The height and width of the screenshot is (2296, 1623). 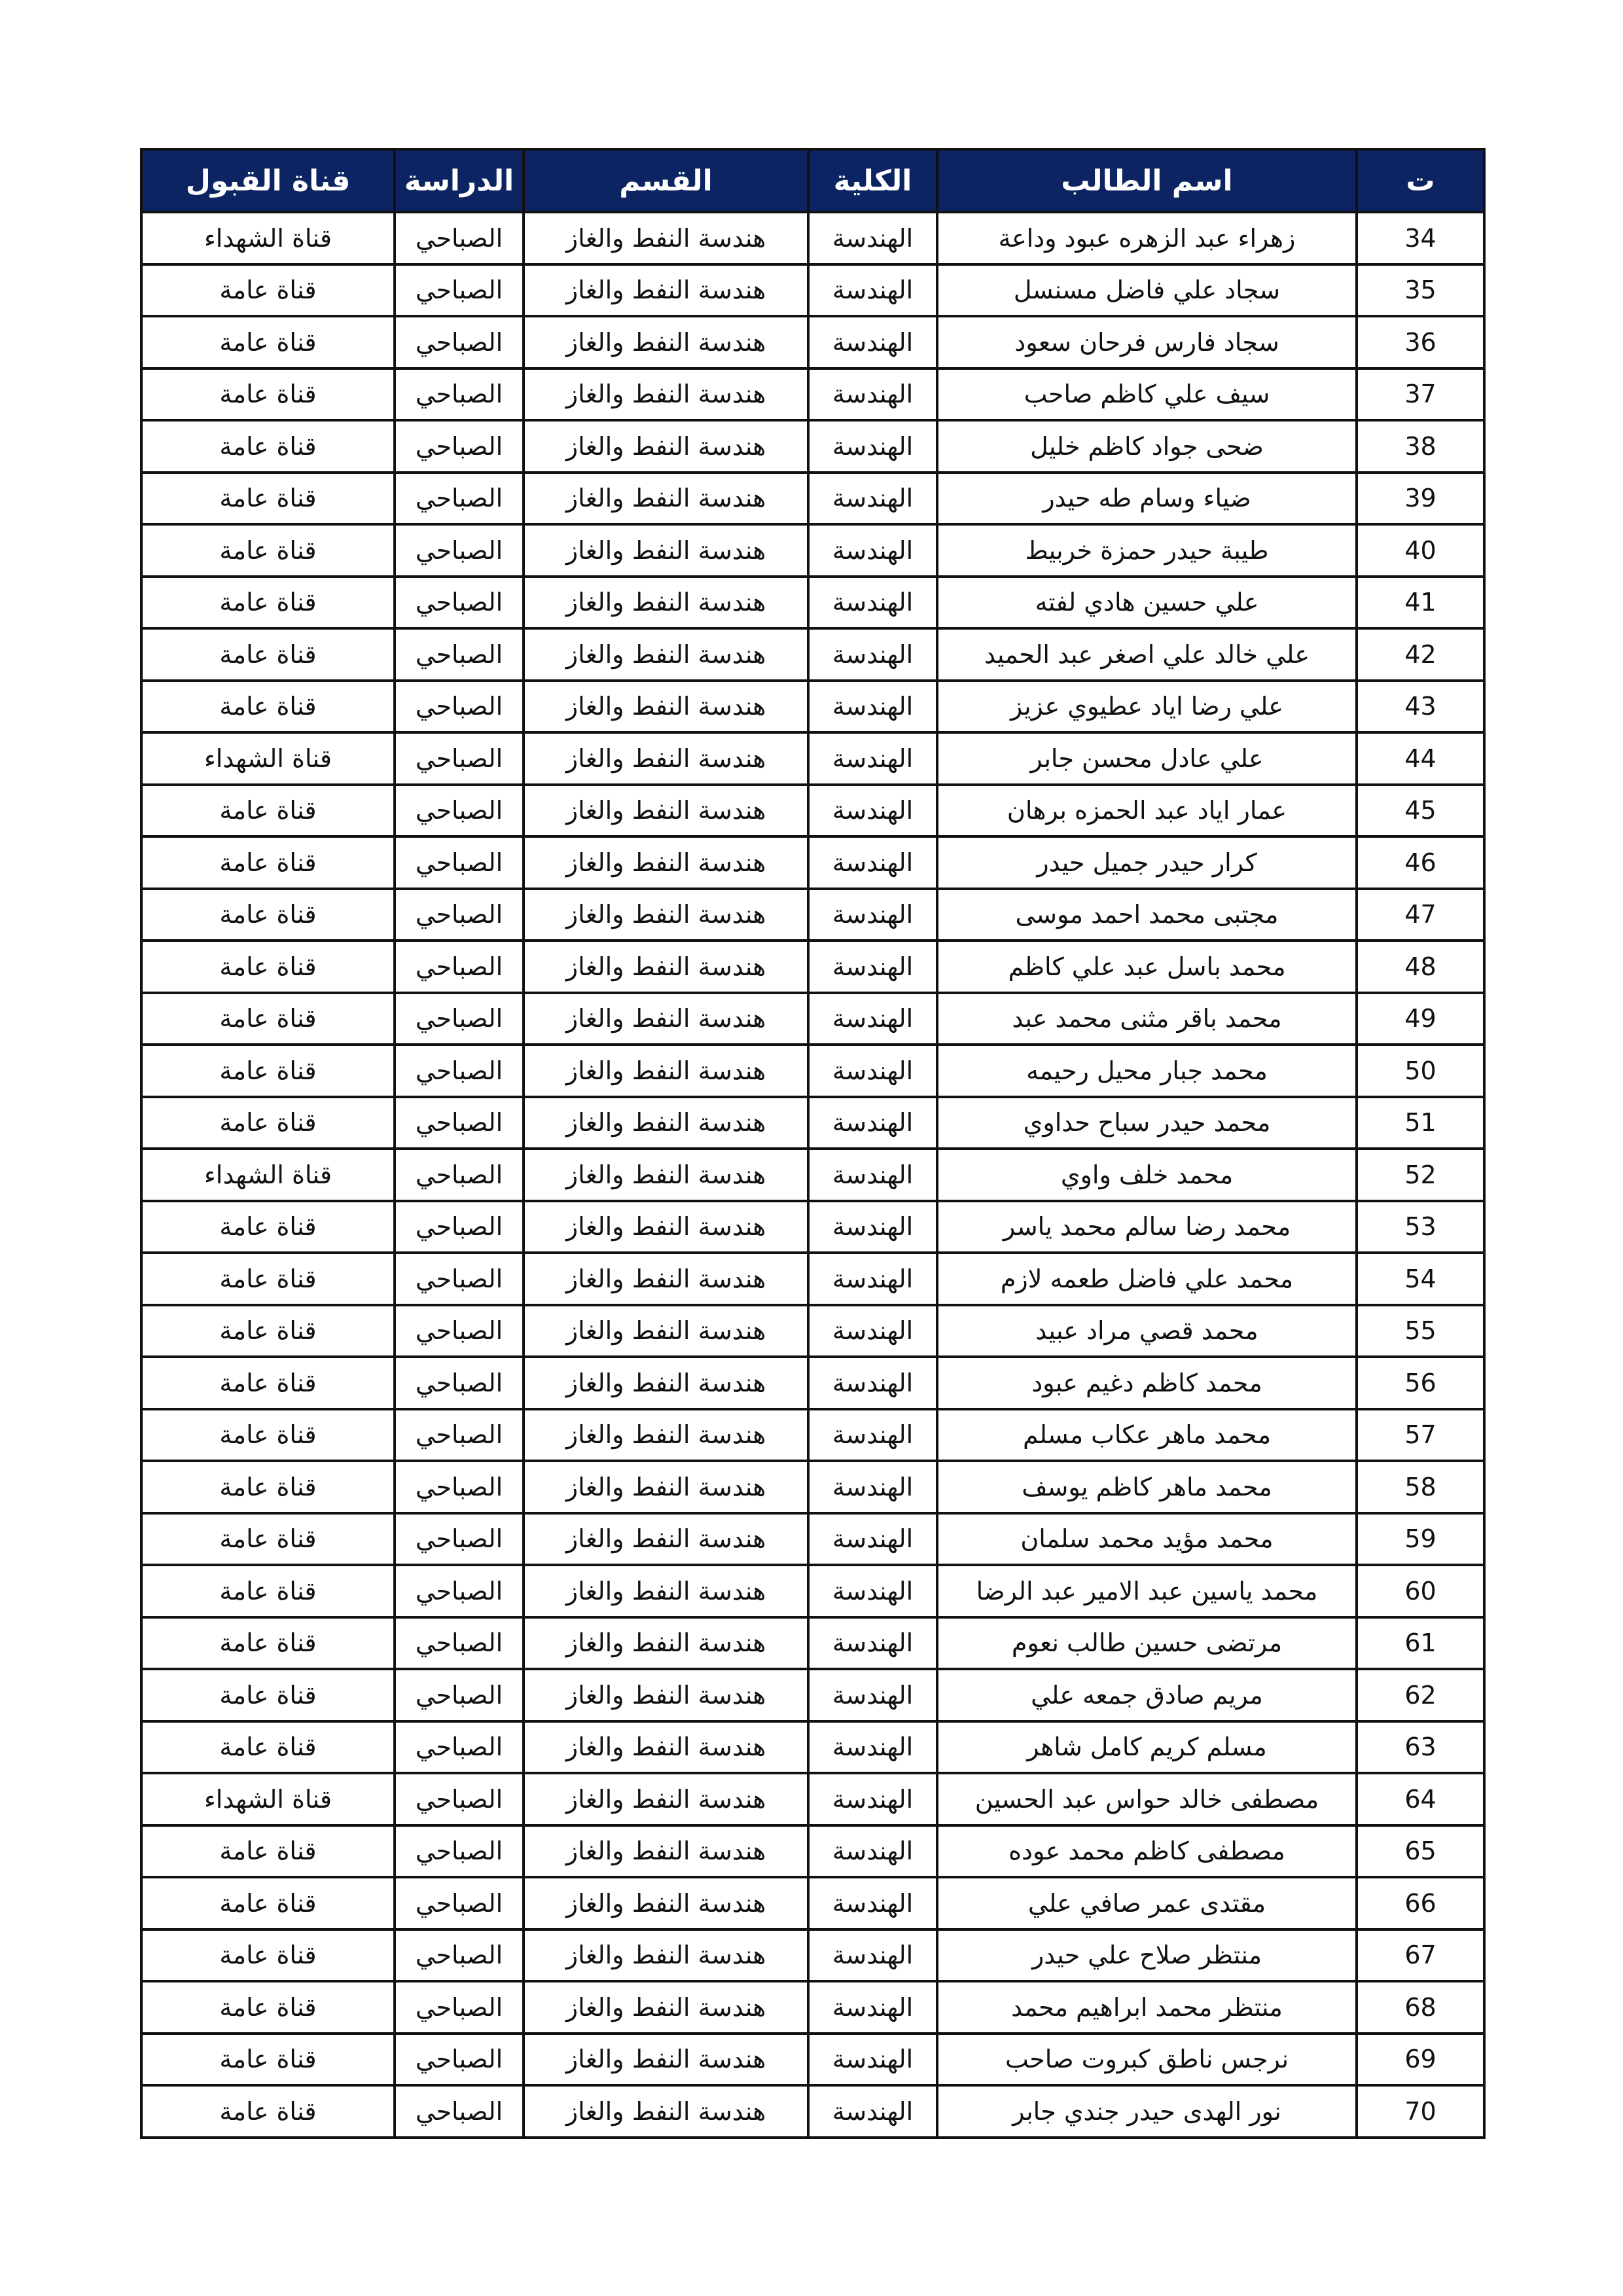 I want to click on cell-num: 68, so click(x=1421, y=2007).